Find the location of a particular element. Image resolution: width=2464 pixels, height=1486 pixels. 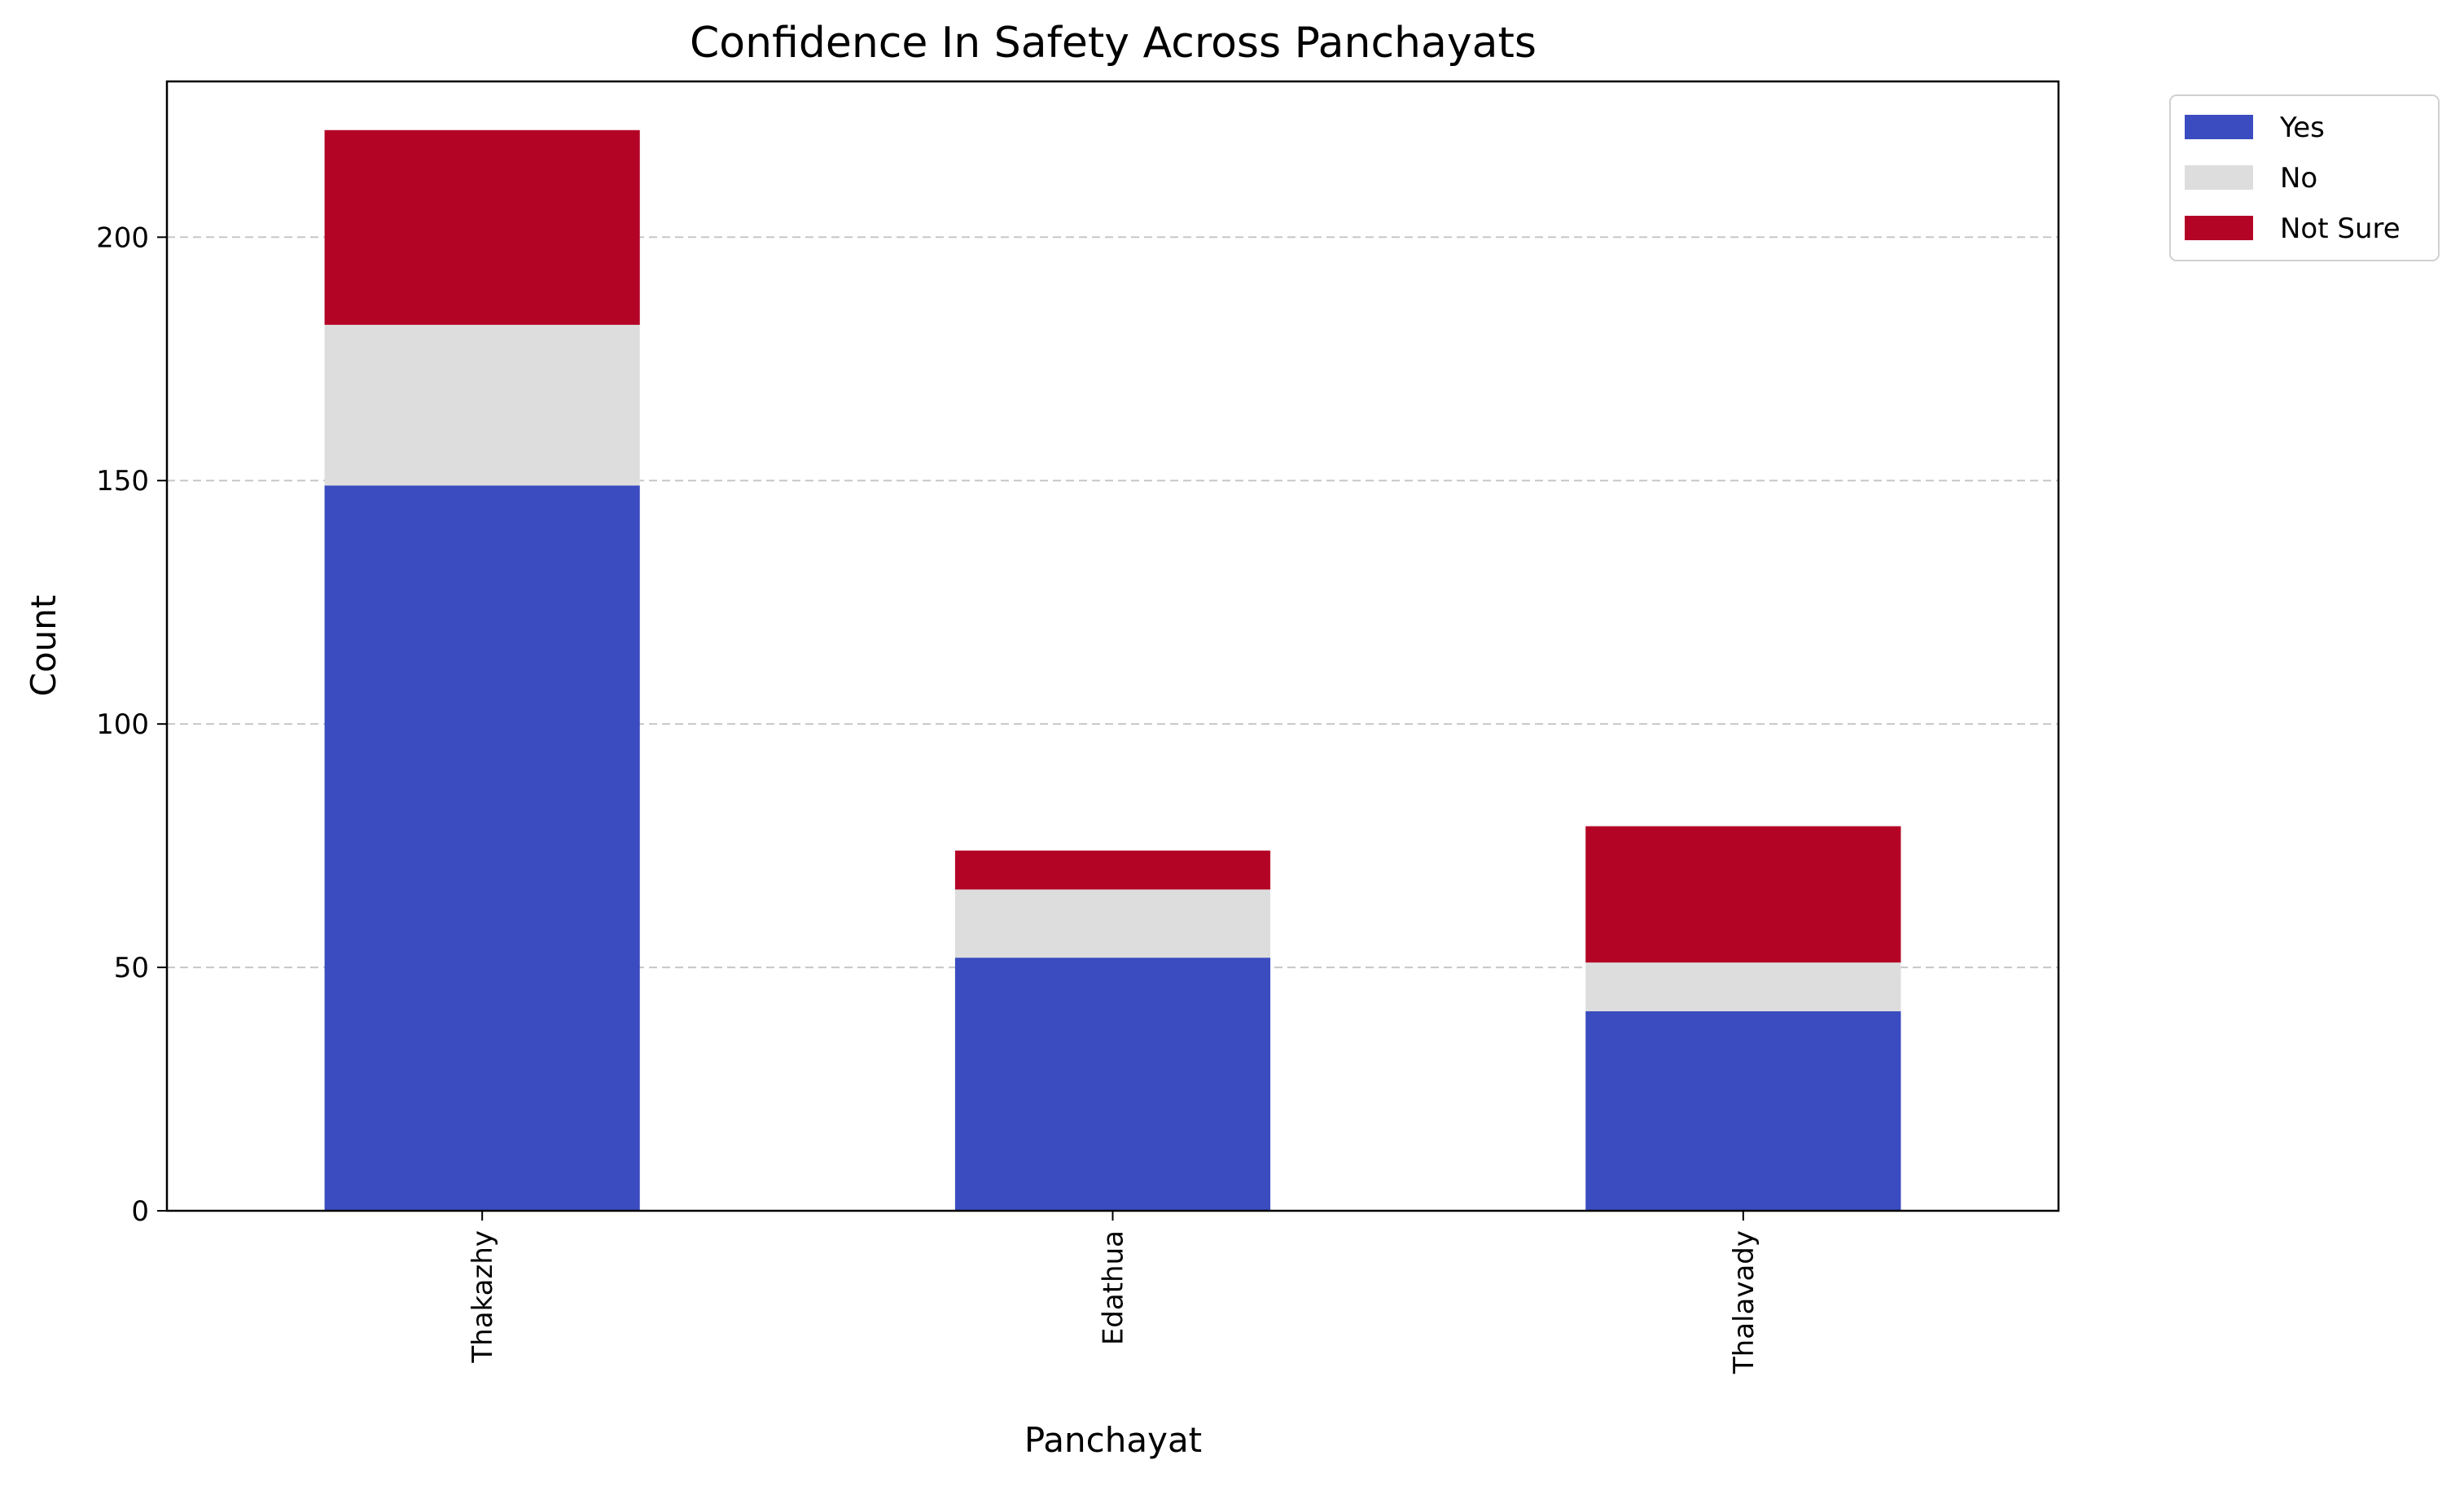

x-axis-title: Panchayat is located at coordinates (1113, 1440).